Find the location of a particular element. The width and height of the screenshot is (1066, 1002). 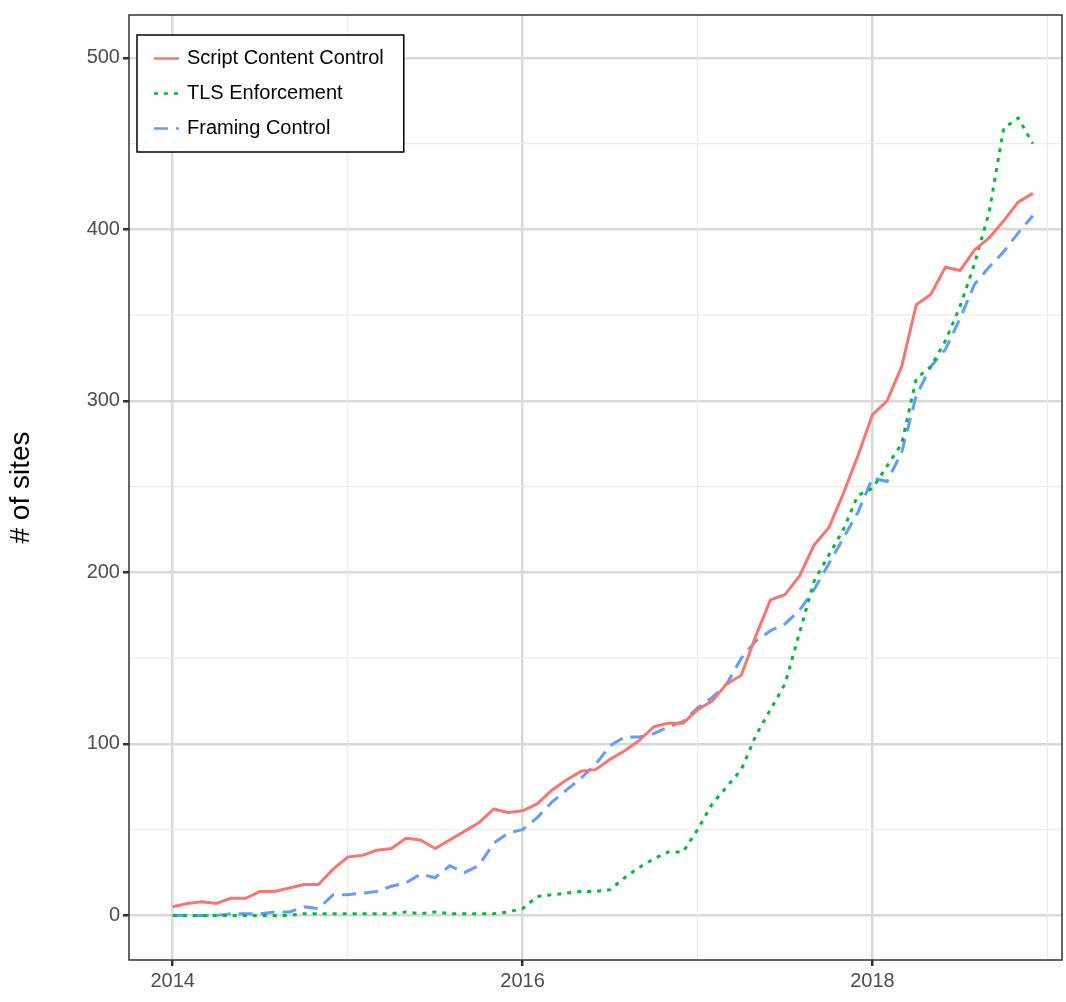

x-tick-label: 2016 is located at coordinates (522, 979).